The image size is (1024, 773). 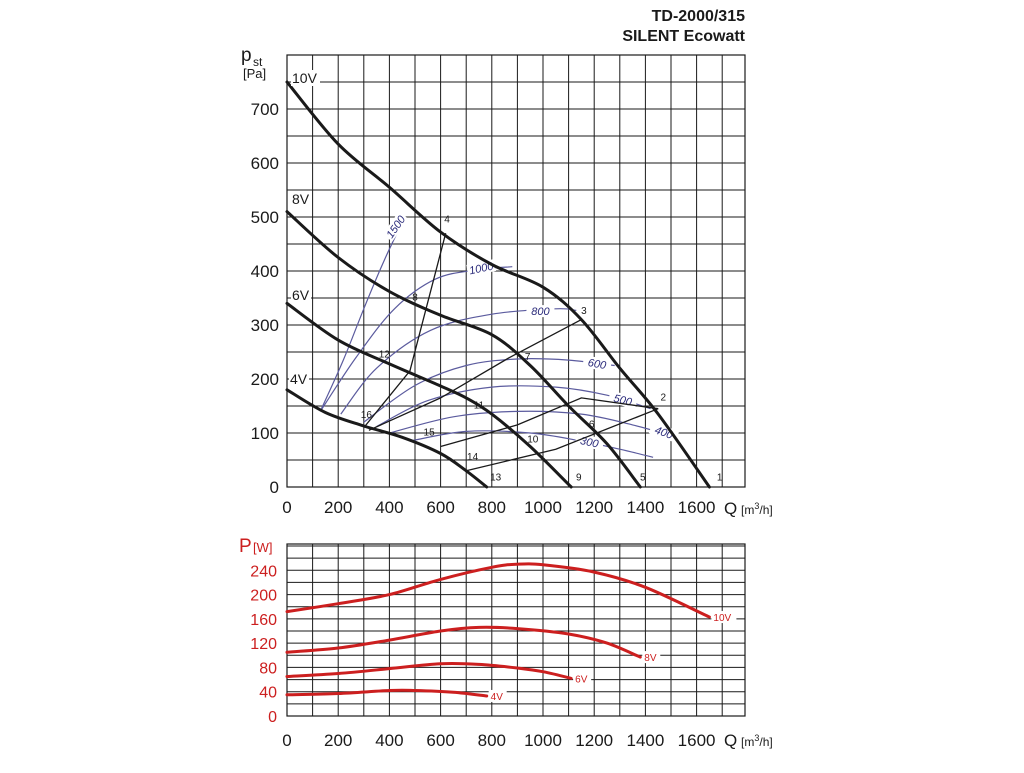 What do you see at coordinates (730, 740) in the screenshot?
I see `power-xlabel: Q` at bounding box center [730, 740].